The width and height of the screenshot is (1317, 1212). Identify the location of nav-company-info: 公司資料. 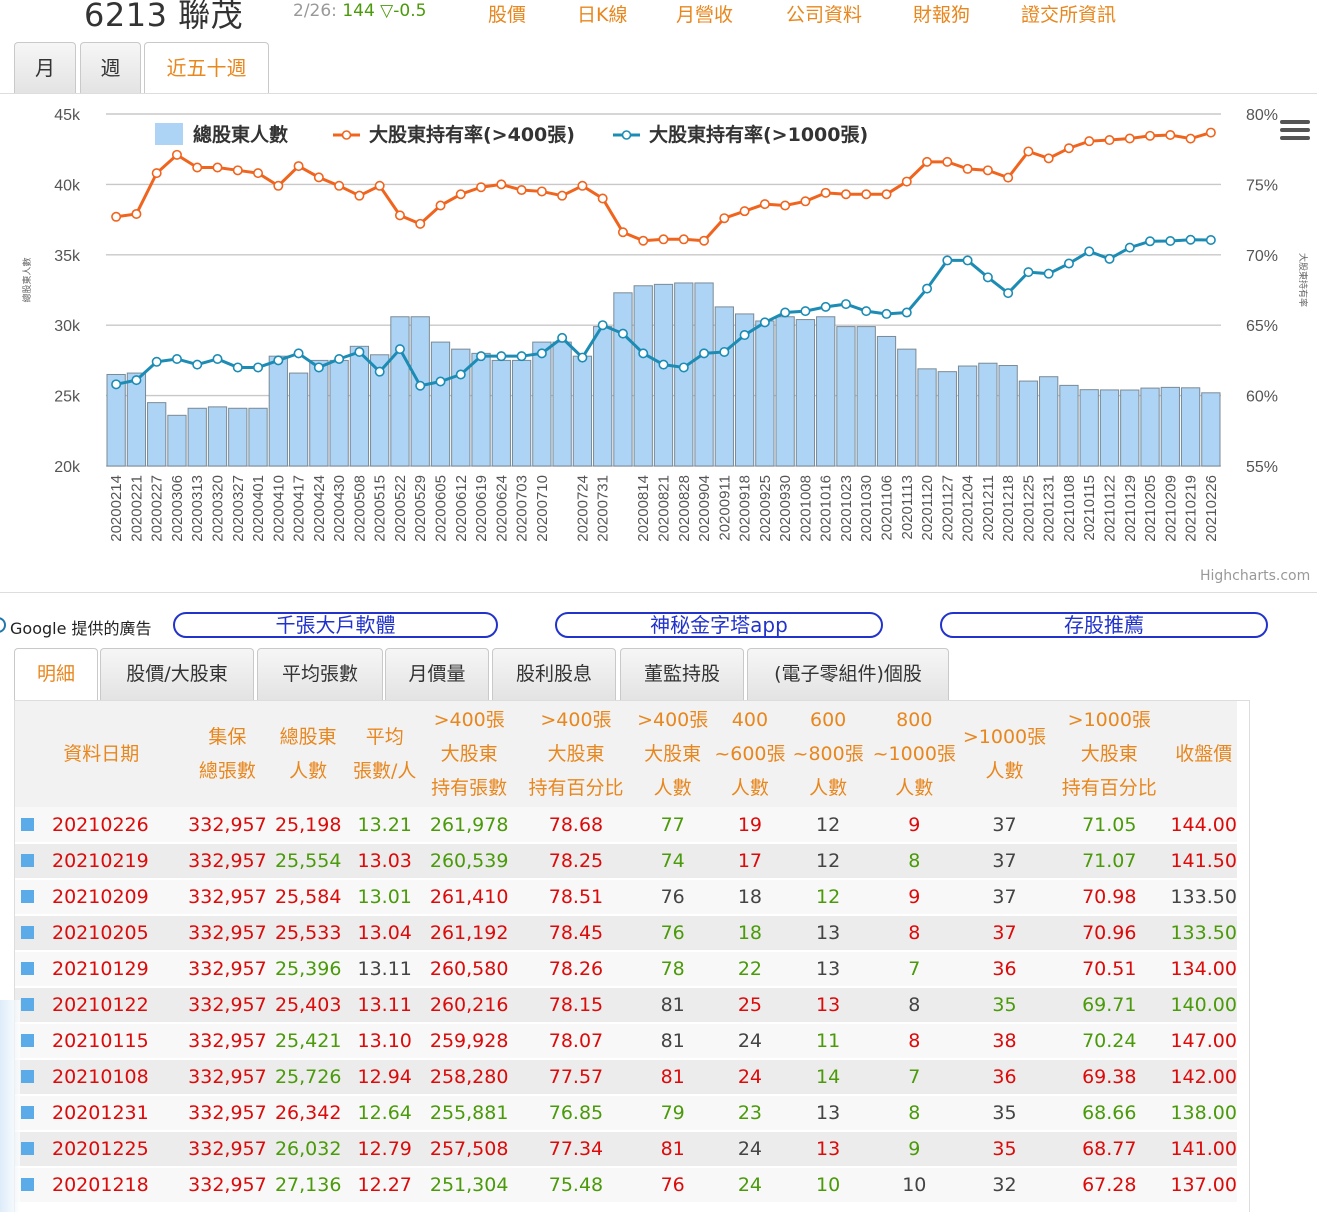
(824, 15).